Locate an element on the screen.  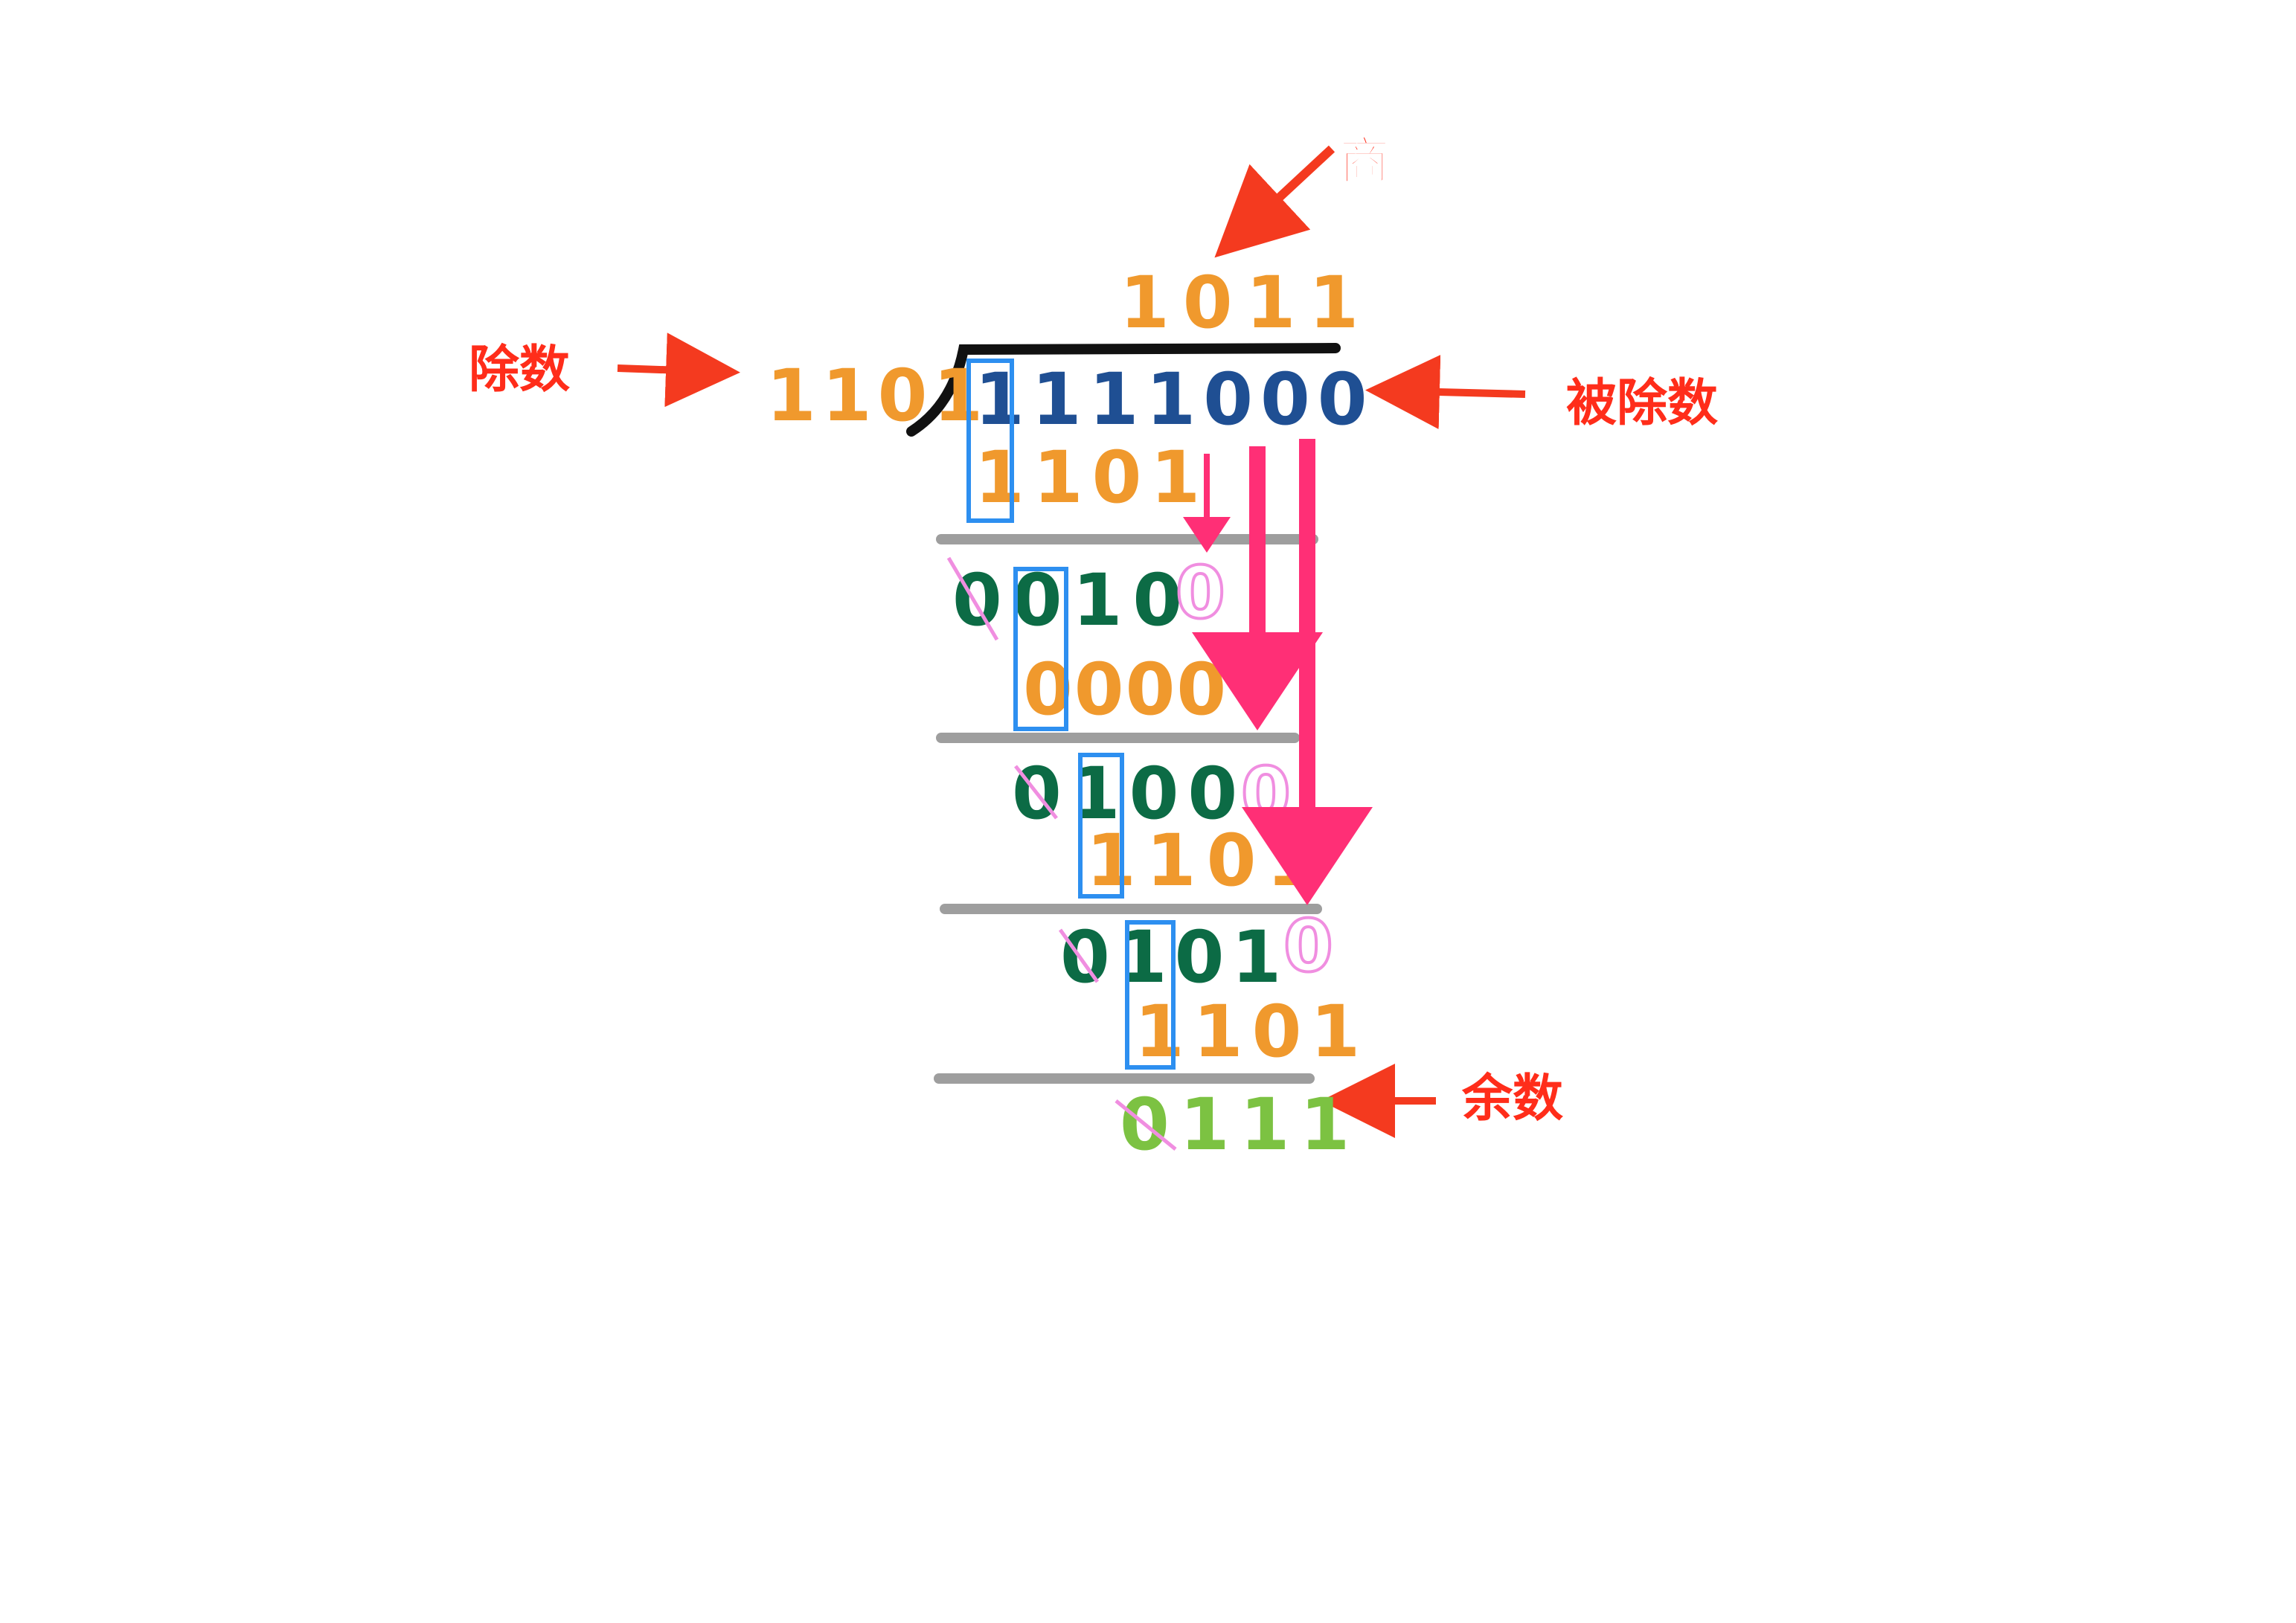
quotient-label: 商 is located at coordinates (1364, 161).